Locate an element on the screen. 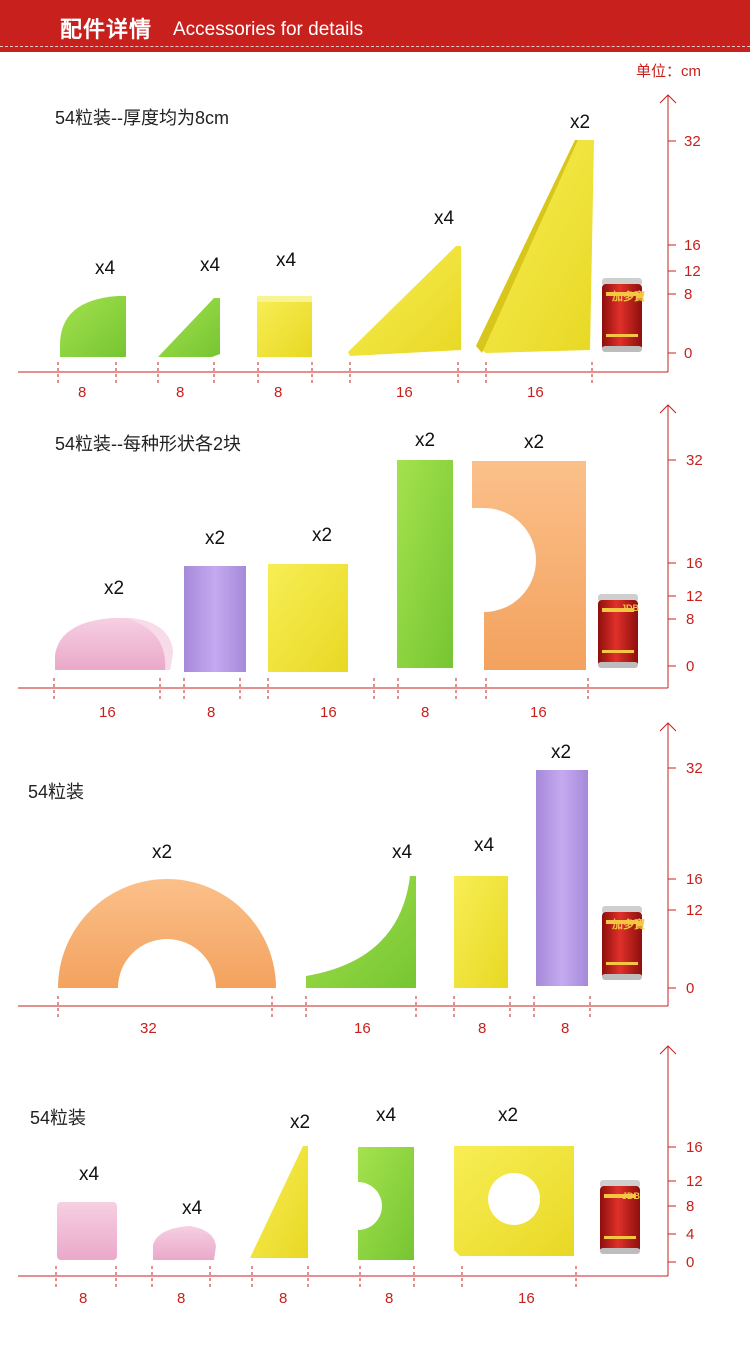 The height and width of the screenshot is (1345, 750). small-triangle-block is located at coordinates (189, 327).